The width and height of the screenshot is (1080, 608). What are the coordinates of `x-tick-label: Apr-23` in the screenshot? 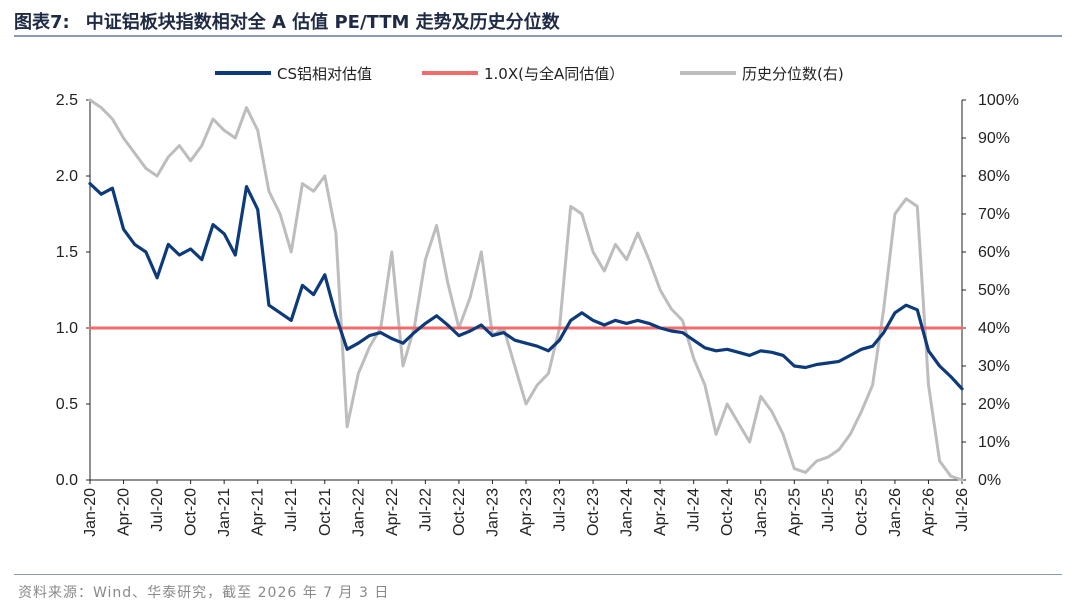 It's located at (526, 512).